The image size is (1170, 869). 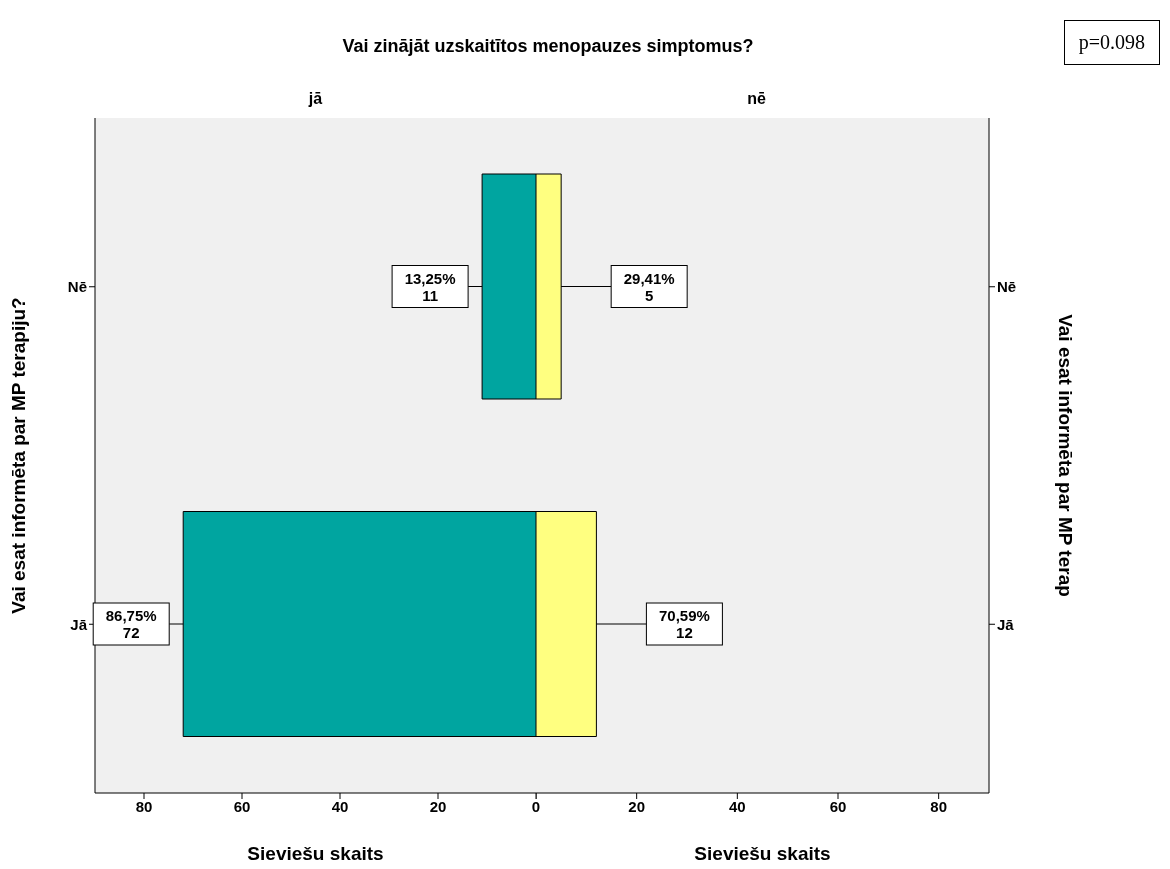 What do you see at coordinates (430, 286) in the screenshot?
I see `data-label: 13,25% 11` at bounding box center [430, 286].